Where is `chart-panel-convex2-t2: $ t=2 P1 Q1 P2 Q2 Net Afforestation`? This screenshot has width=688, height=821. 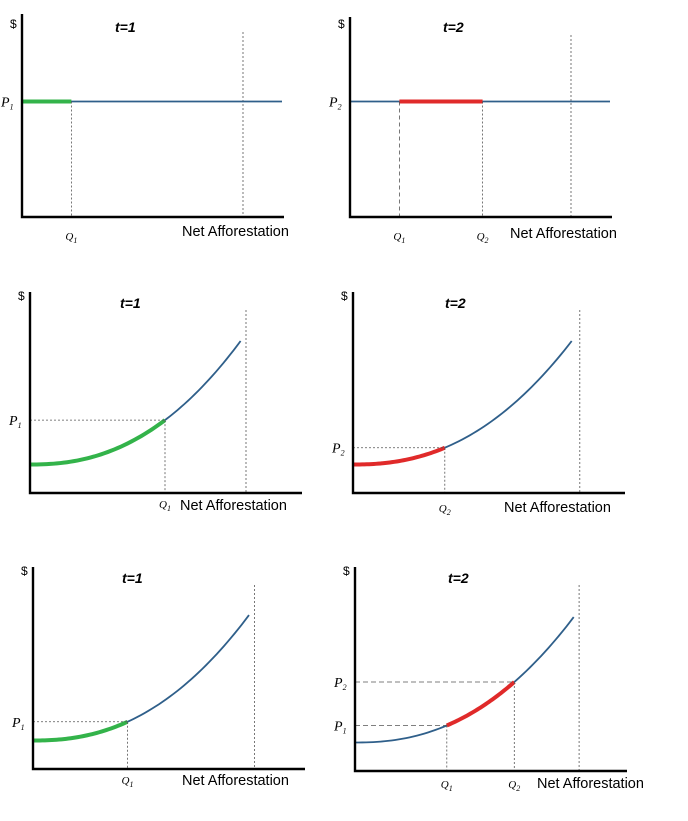
chart-panel-convex2-t2: $ t=2 P1 Q1 P2 Q2 Net Afforestation is located at coordinates (488, 678).